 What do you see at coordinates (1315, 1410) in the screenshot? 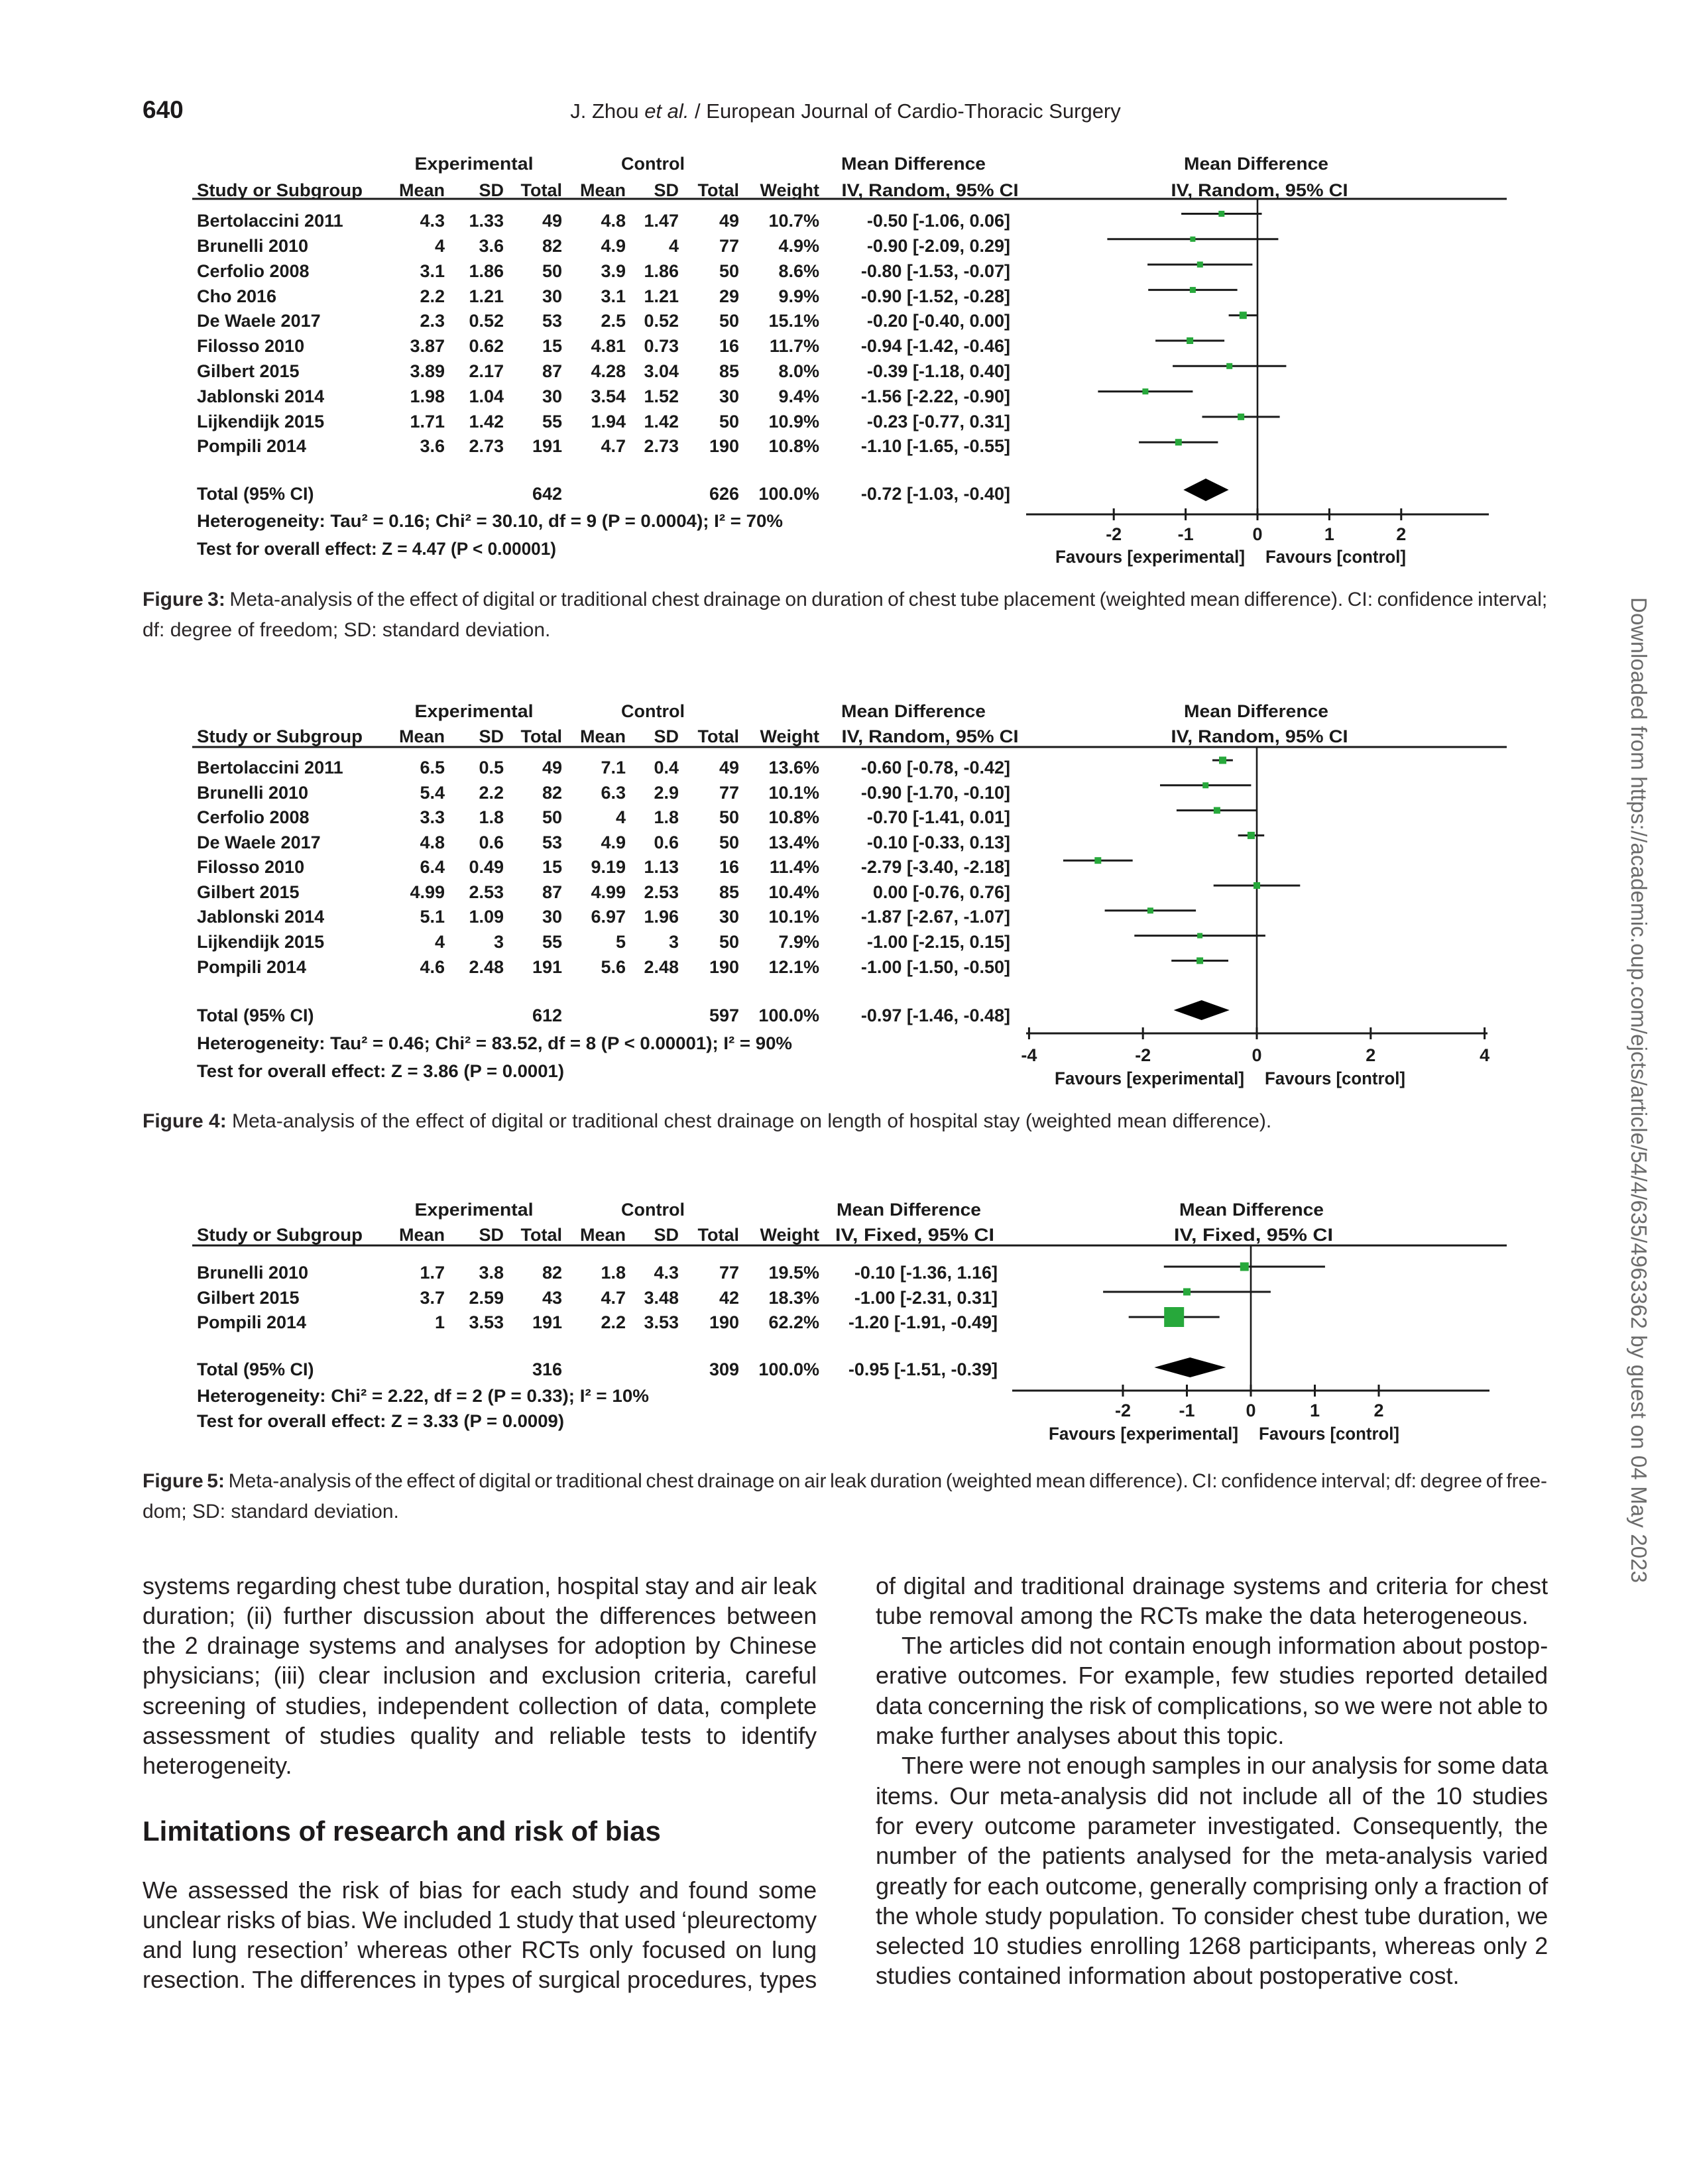
I see `svg-text: 1` at bounding box center [1315, 1410].